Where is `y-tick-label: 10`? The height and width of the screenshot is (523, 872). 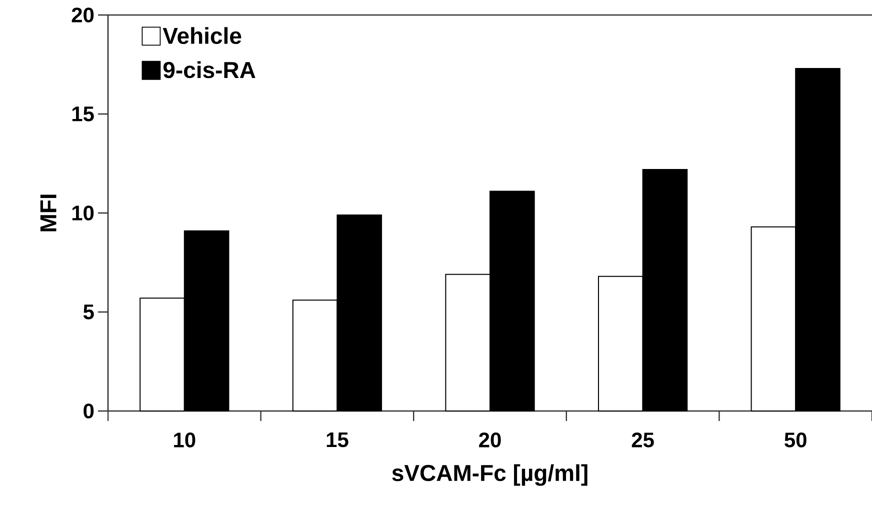 y-tick-label: 10 is located at coordinates (83, 213).